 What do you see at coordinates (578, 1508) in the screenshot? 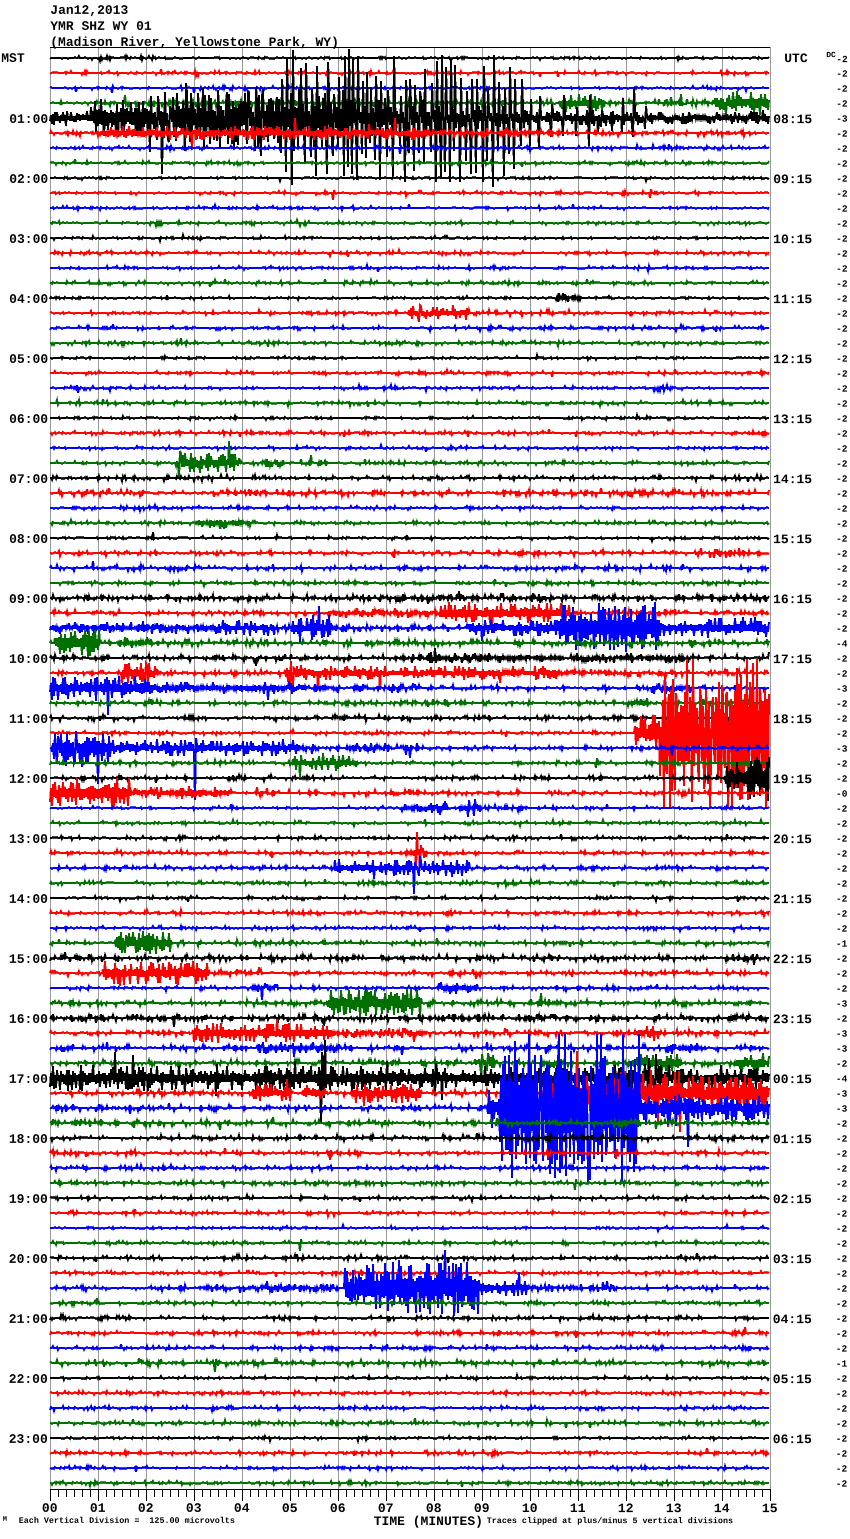
I see `svg-text: 11` at bounding box center [578, 1508].